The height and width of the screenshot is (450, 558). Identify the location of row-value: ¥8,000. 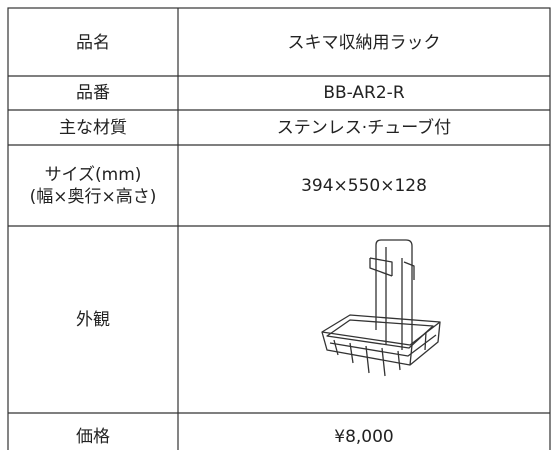
(363, 437).